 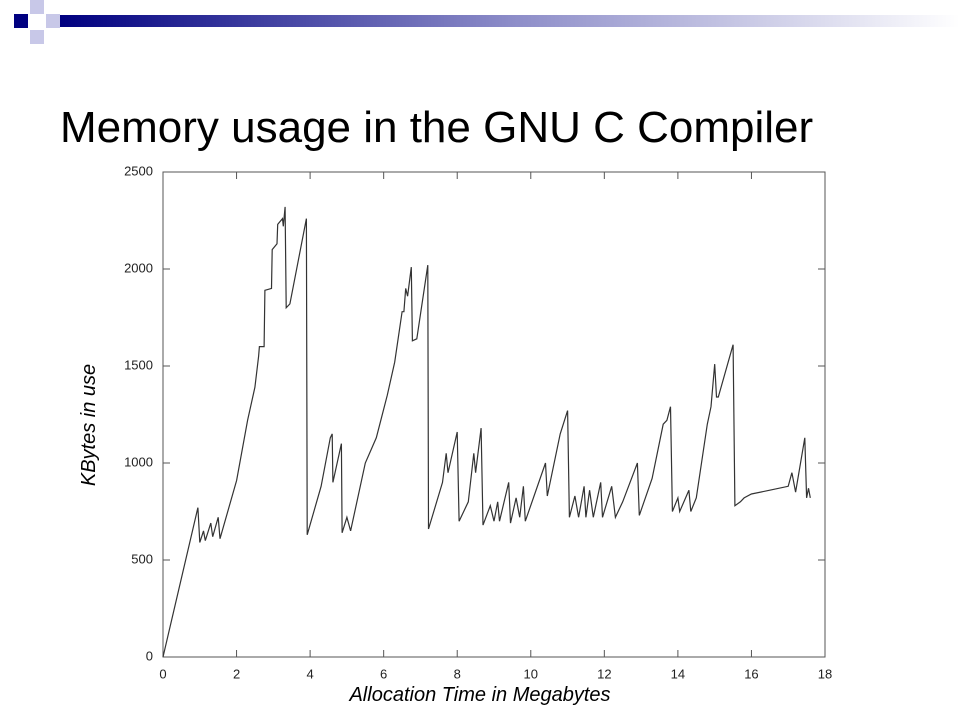 What do you see at coordinates (436, 127) in the screenshot?
I see `slide-title: Memory usage in the GNU C Compiler` at bounding box center [436, 127].